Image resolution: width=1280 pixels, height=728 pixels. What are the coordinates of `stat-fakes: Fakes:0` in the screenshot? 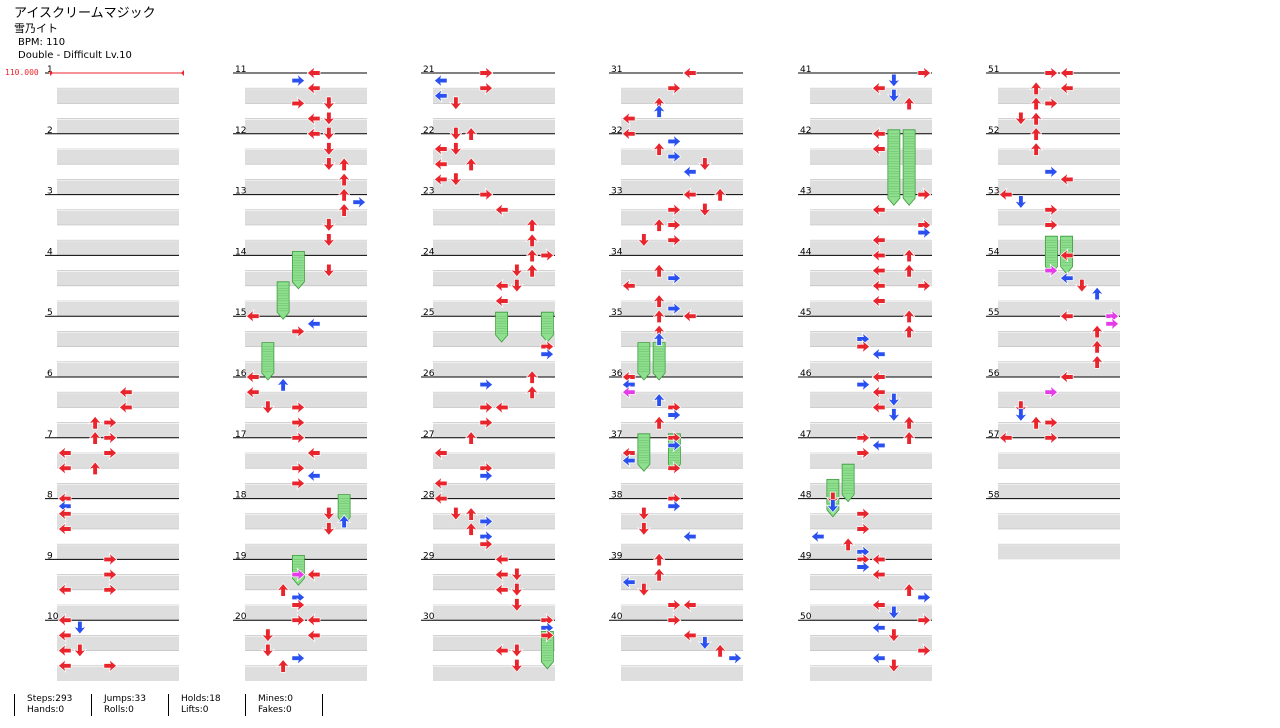 It's located at (275, 710).